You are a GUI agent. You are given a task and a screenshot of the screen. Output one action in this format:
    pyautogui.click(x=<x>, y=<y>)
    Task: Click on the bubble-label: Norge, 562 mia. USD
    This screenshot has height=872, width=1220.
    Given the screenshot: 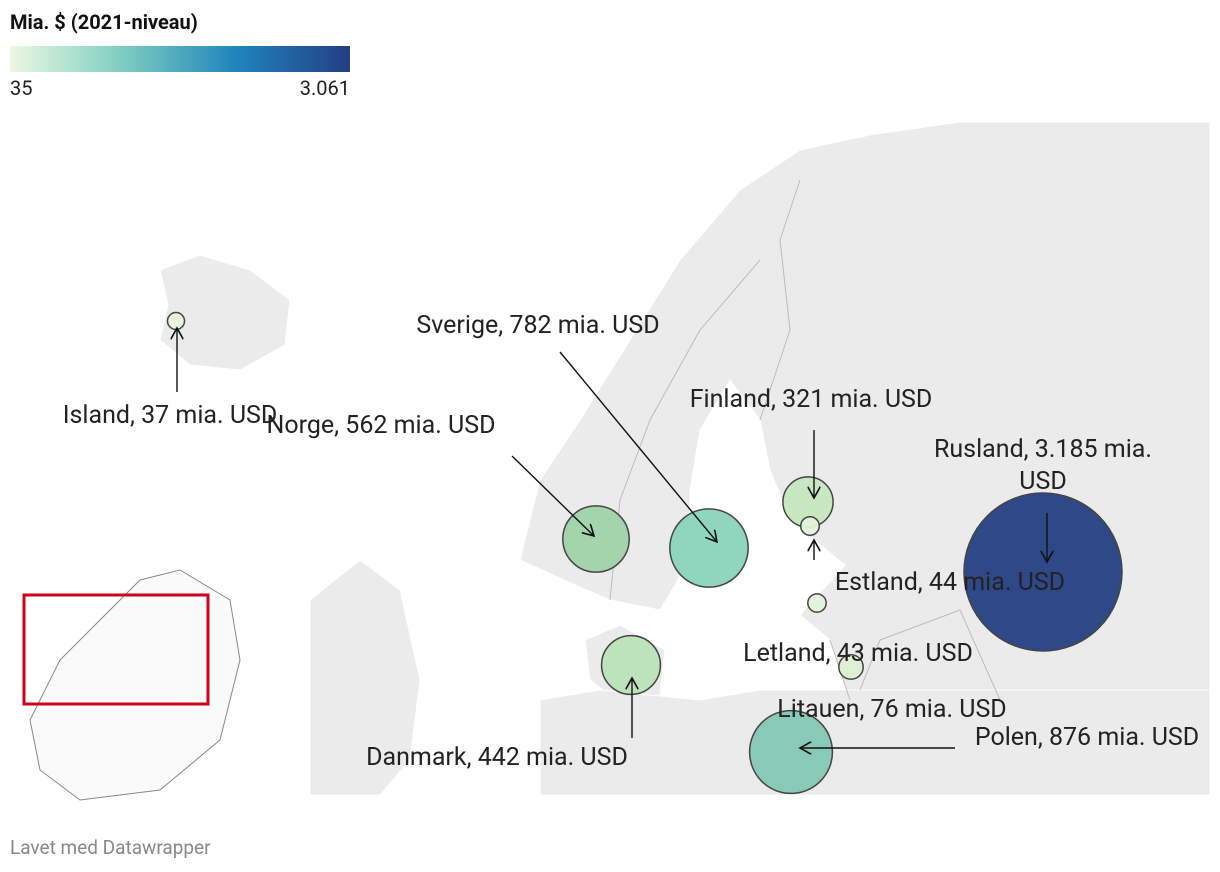 What is the action you would take?
    pyautogui.click(x=381, y=425)
    